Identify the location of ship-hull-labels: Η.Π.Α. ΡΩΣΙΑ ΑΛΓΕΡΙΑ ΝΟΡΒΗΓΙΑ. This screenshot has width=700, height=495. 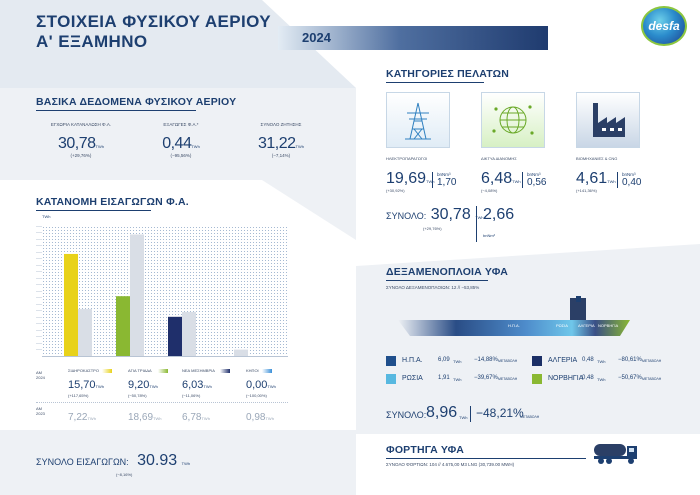
(518, 327).